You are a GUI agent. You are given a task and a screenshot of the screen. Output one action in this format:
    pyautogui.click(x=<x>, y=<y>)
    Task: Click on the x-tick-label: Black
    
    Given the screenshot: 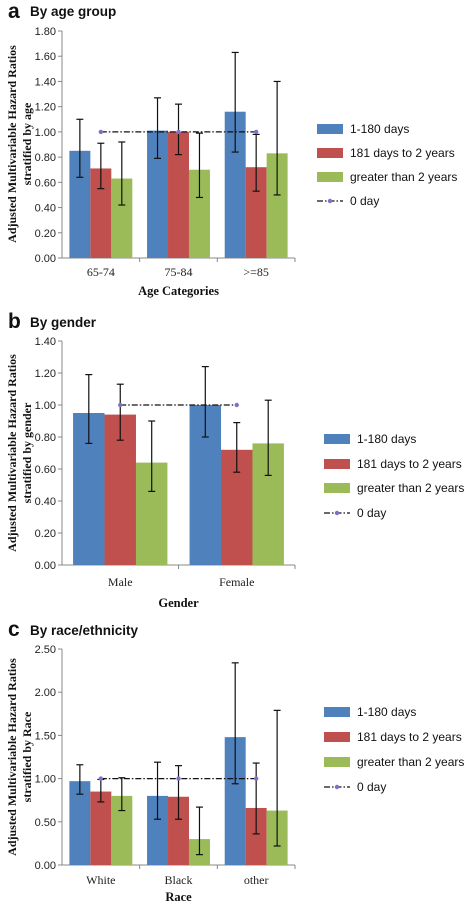 What is the action you would take?
    pyautogui.click(x=179, y=880)
    